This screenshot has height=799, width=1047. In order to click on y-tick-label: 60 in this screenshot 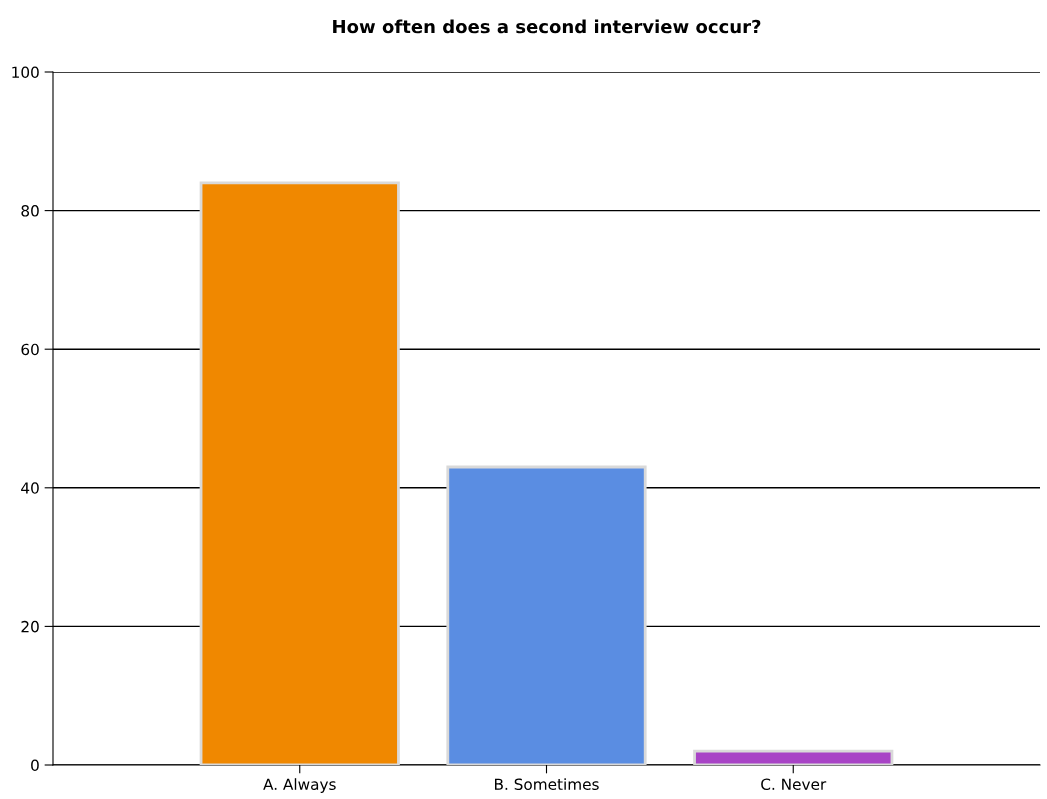, I will do `click(30, 349)`.